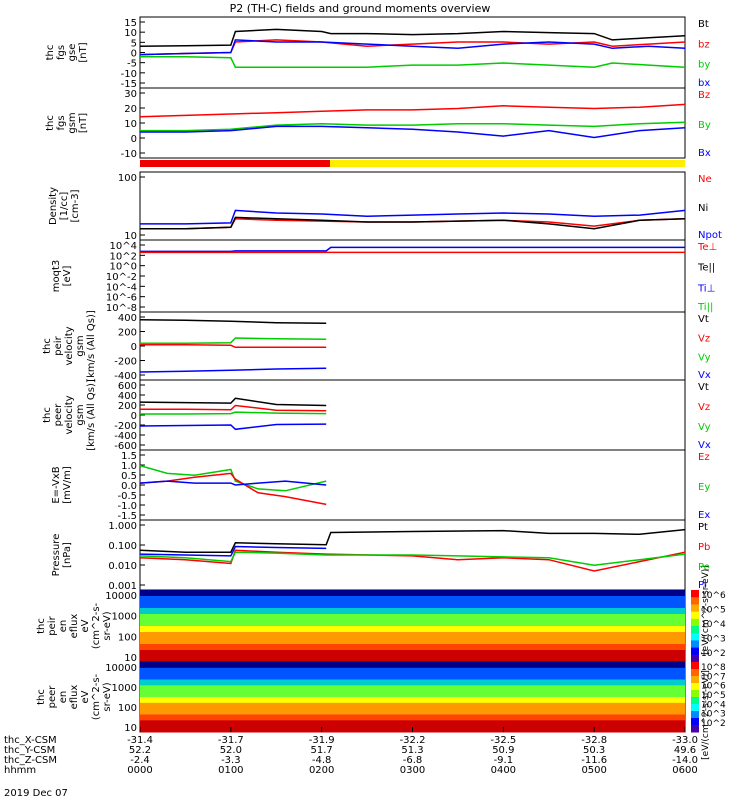 The height and width of the screenshot is (800, 750). Describe the element at coordinates (125, 426) in the screenshot. I see `y-tick-label: -200` at that location.